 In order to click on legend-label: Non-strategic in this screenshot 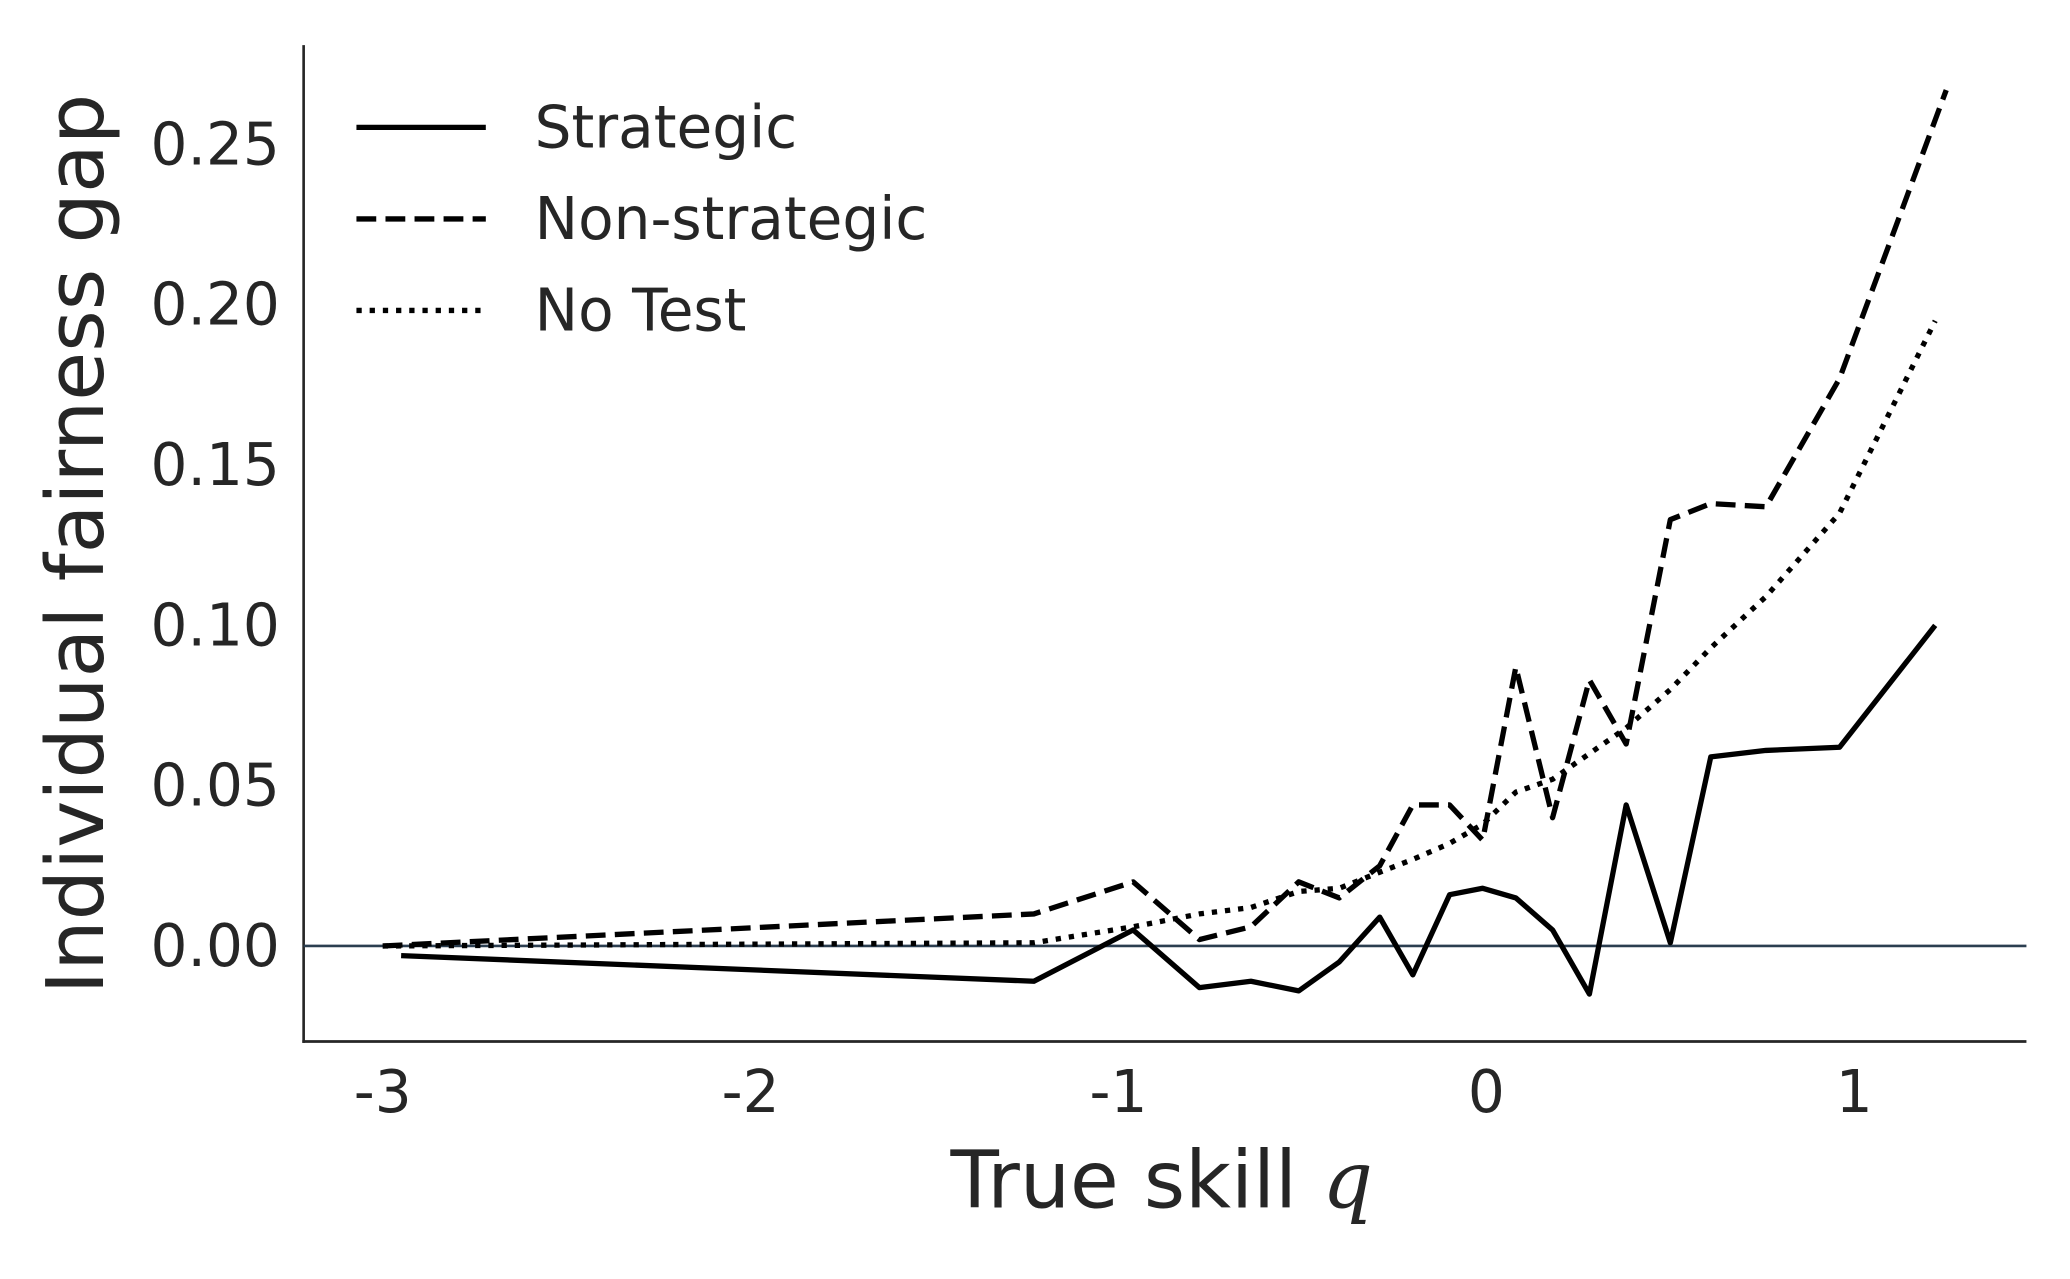, I will do `click(731, 219)`.